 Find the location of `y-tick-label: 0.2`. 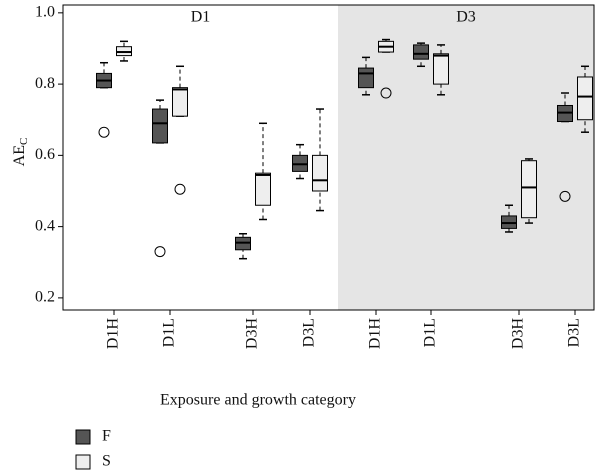

y-tick-label: 0.2 is located at coordinates (45, 297).